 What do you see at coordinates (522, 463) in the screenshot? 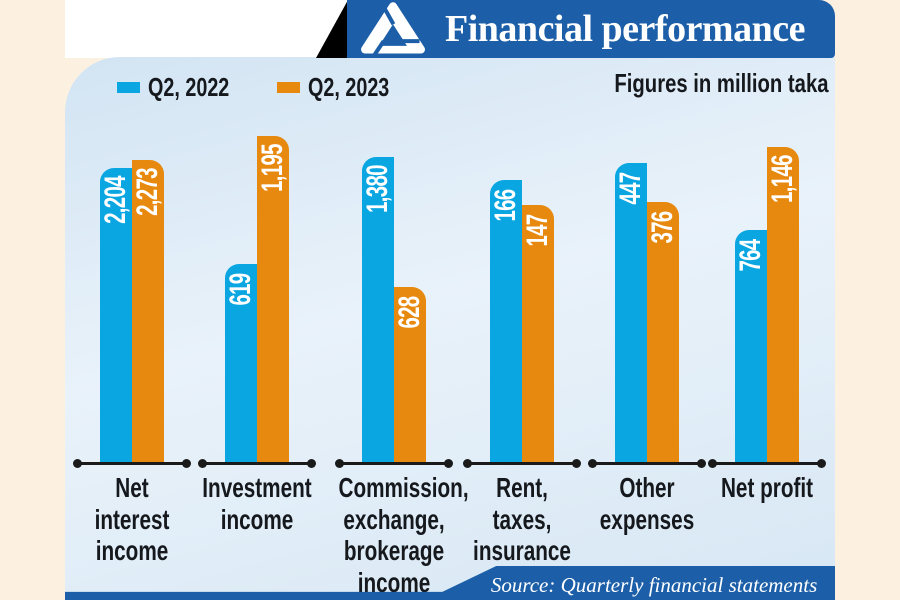
I see `axis-rent-taxes-insurance` at bounding box center [522, 463].